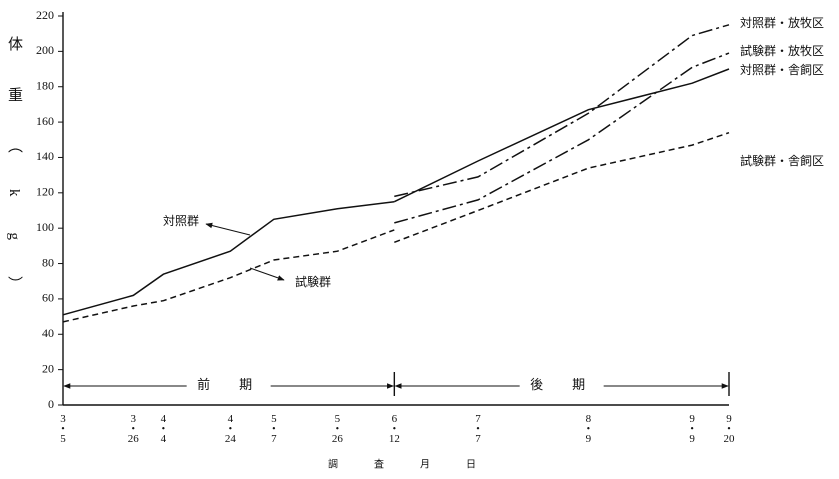  Describe the element at coordinates (420, 463) in the screenshot. I see `x-axis-label: 調査月日` at that location.